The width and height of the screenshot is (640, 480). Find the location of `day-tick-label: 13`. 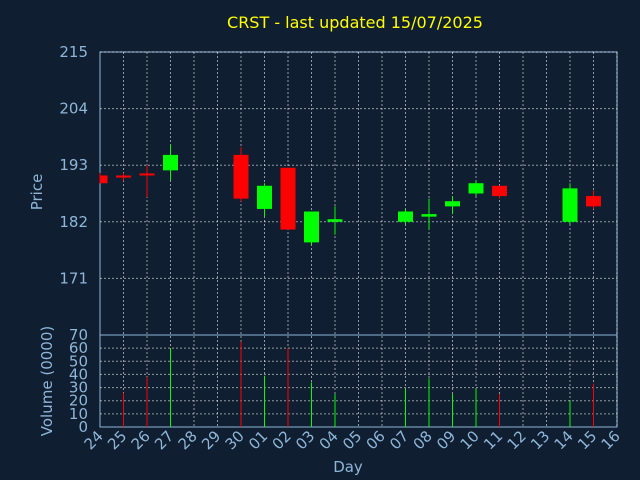

day-tick-label: 13 is located at coordinates (540, 440).